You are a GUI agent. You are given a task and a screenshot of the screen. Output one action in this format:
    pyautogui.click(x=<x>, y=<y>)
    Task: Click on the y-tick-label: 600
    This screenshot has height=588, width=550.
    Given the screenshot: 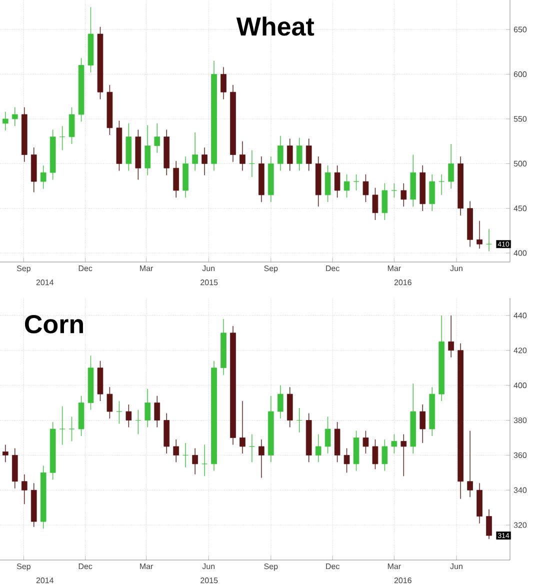 What is the action you would take?
    pyautogui.click(x=520, y=74)
    